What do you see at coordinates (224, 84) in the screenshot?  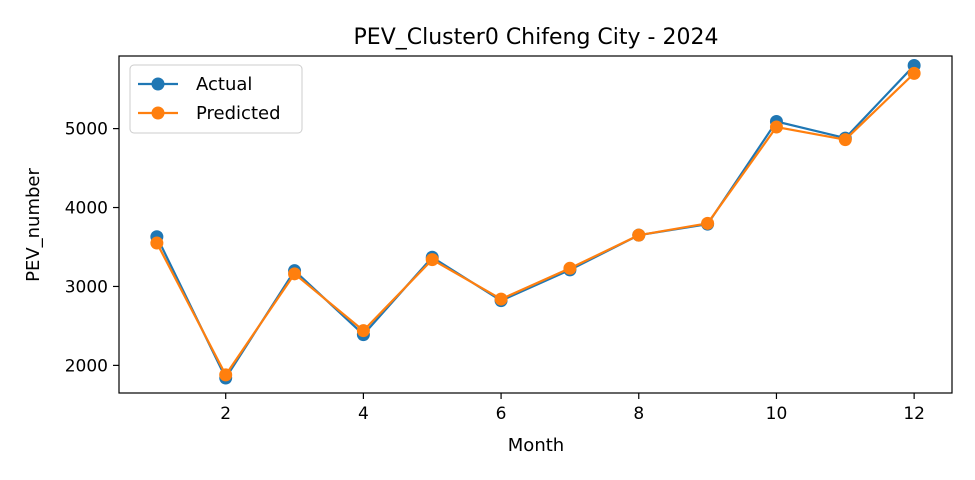 I see `legend-label-actual: Actual` at bounding box center [224, 84].